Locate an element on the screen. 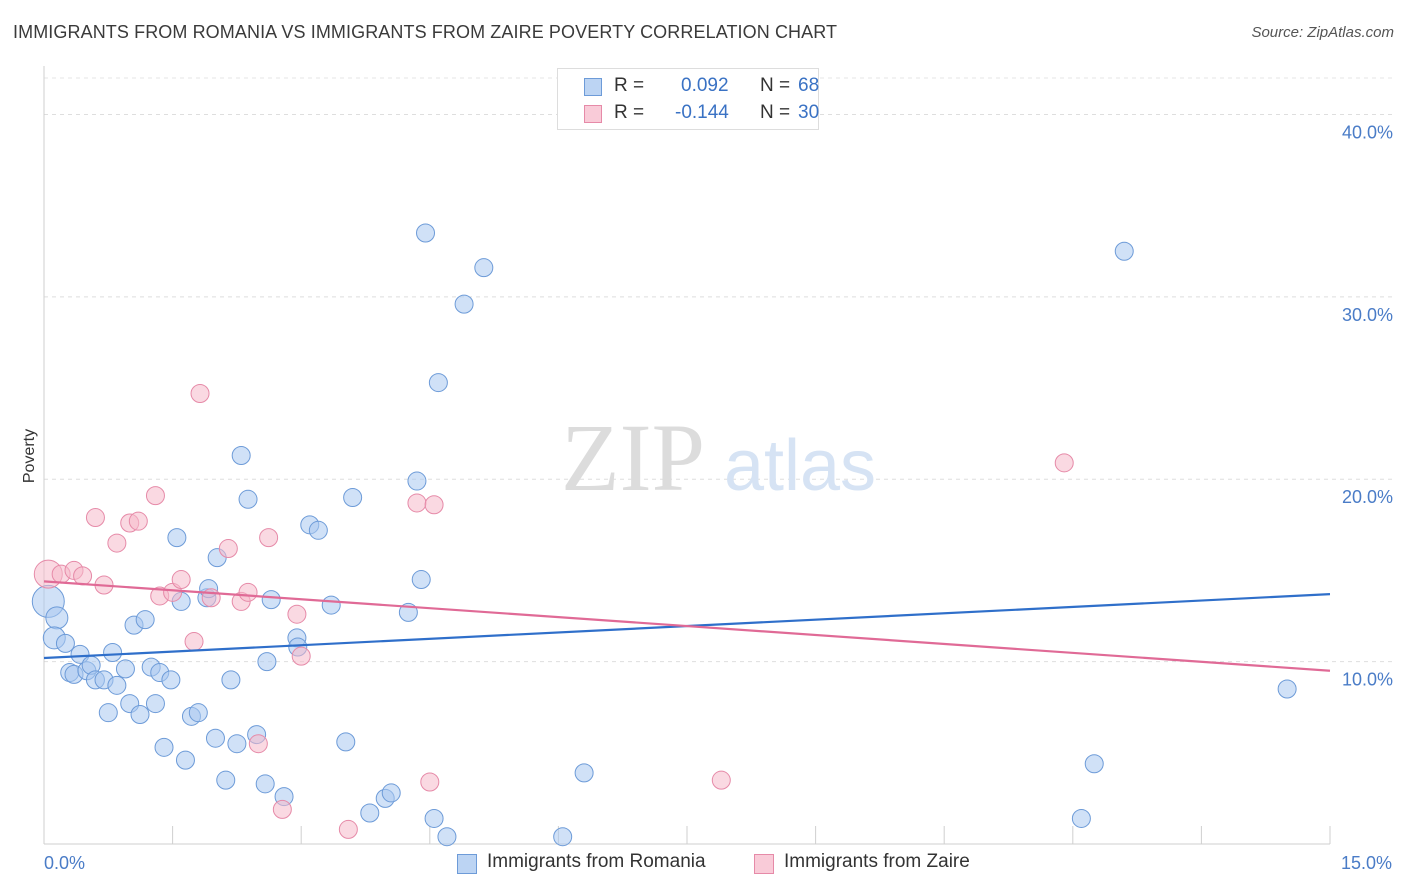  bottom-romania-swatch is located at coordinates (467, 864).